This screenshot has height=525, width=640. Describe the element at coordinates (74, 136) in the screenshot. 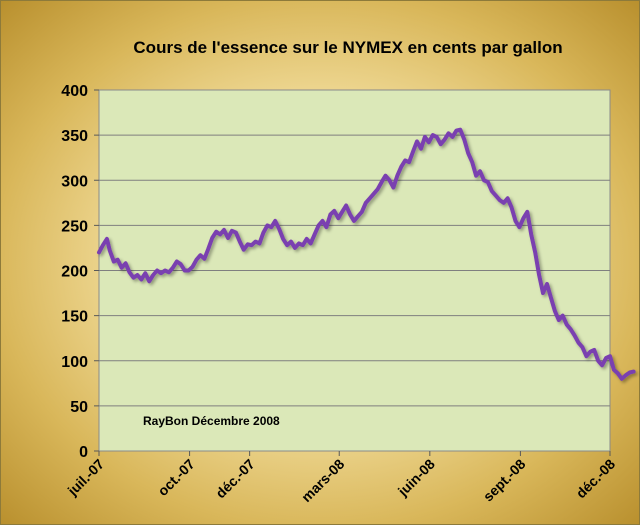

I see `y-tick-label: 350` at that location.